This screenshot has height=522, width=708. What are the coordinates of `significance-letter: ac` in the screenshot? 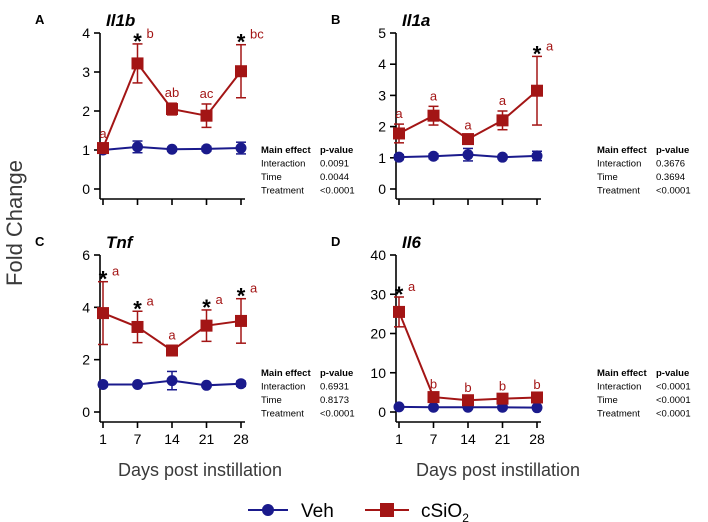 It's located at (207, 93).